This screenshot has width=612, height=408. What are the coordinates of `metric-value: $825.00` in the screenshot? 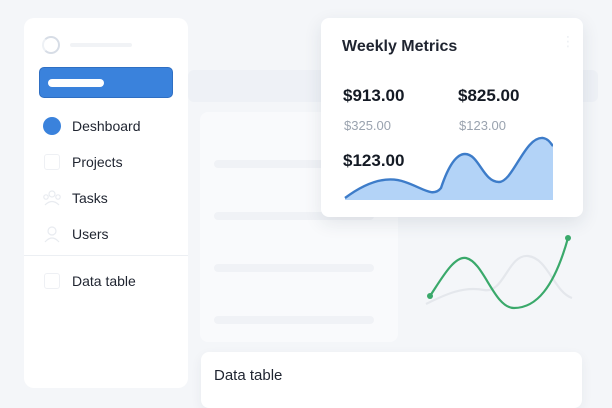 It's located at (489, 95).